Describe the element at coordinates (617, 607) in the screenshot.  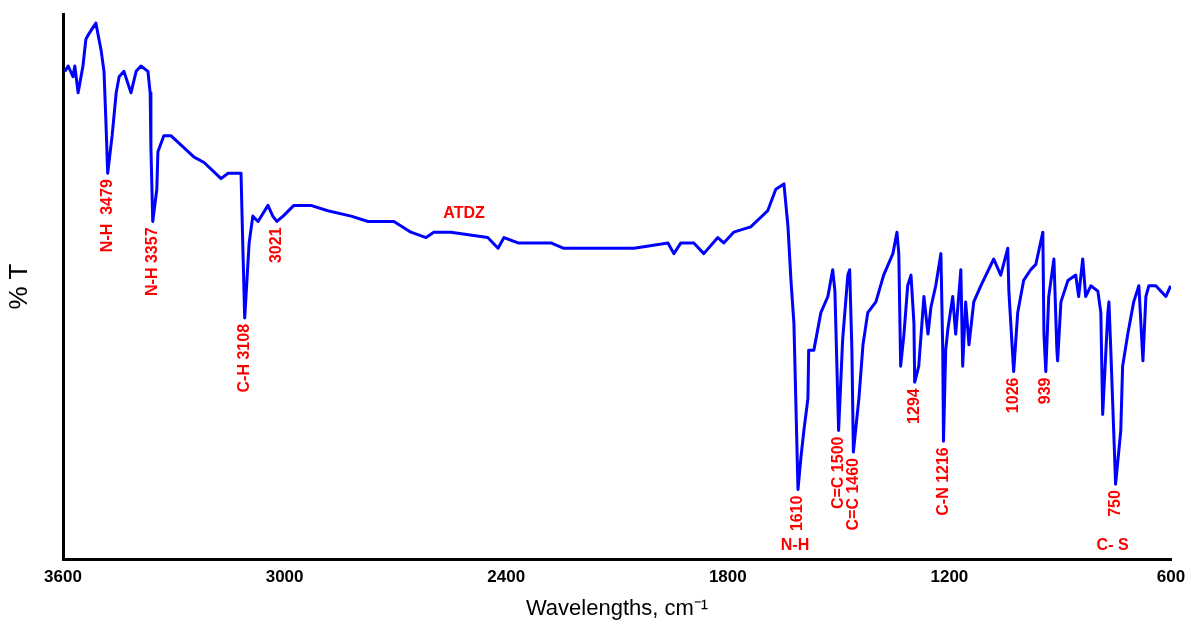
I see `x-axis-title: Wavelengths, cm⁻¹` at that location.